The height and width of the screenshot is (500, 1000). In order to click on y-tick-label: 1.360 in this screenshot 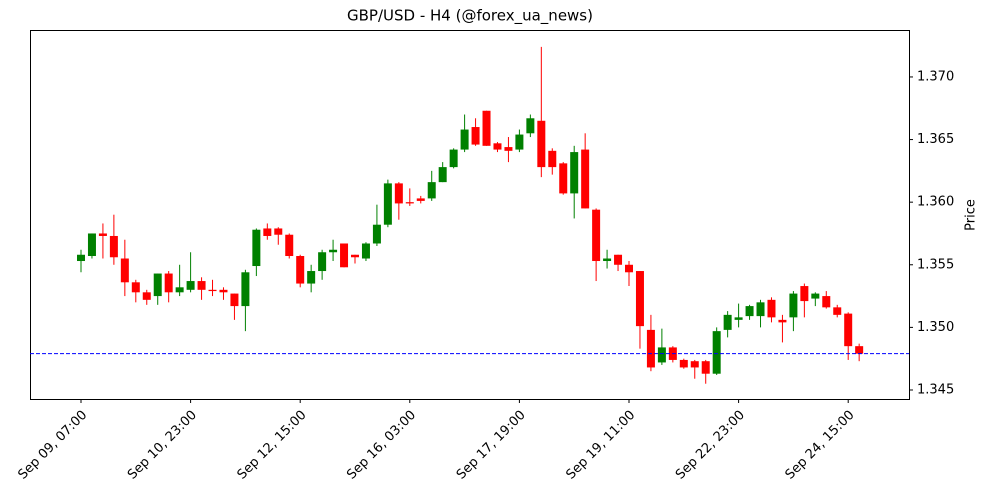, I will do `click(935, 202)`.